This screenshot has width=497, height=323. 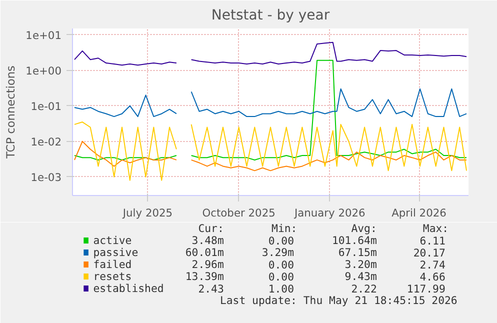 I want to click on legend-label: established, so click(x=128, y=288).